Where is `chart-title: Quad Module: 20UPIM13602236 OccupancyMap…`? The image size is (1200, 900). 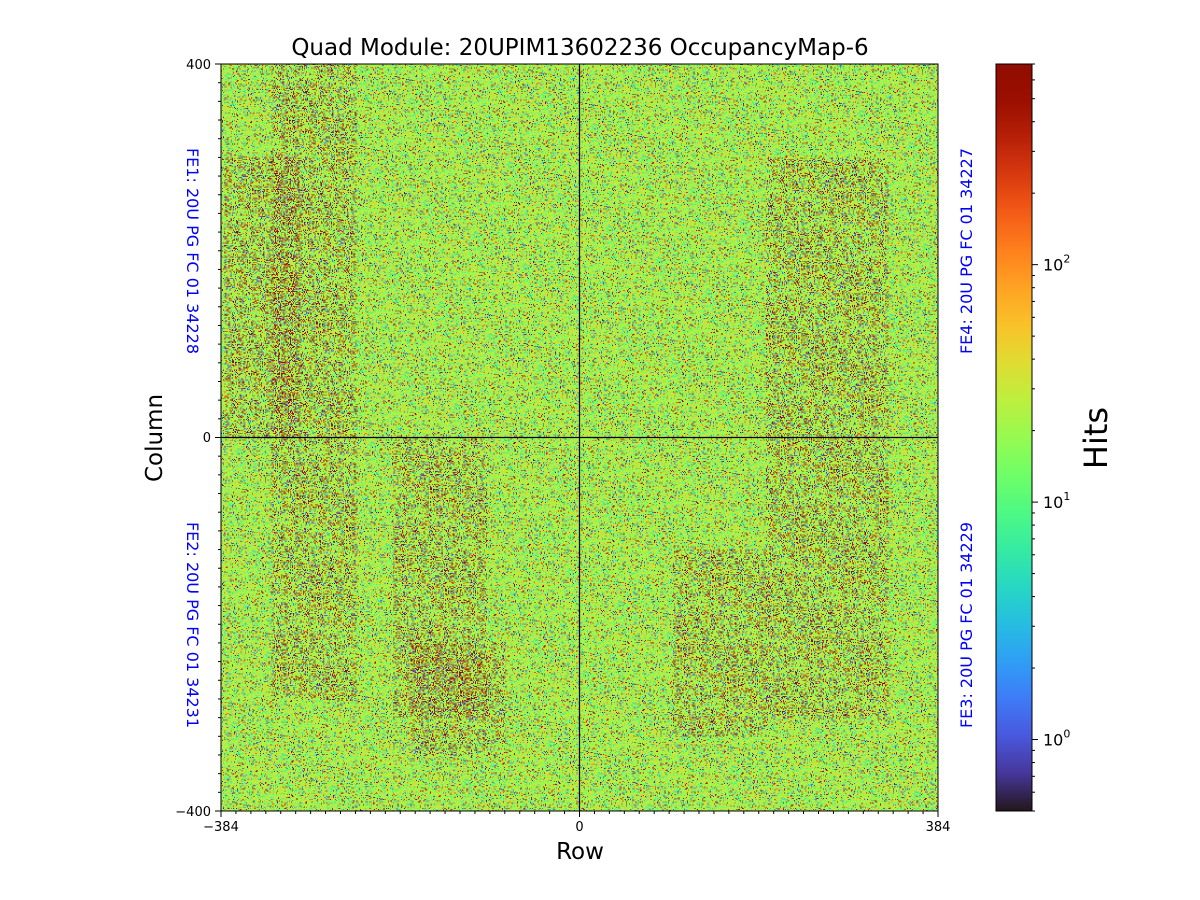 chart-title: Quad Module: 20UPIM13602236 OccupancyMap… is located at coordinates (579, 48).